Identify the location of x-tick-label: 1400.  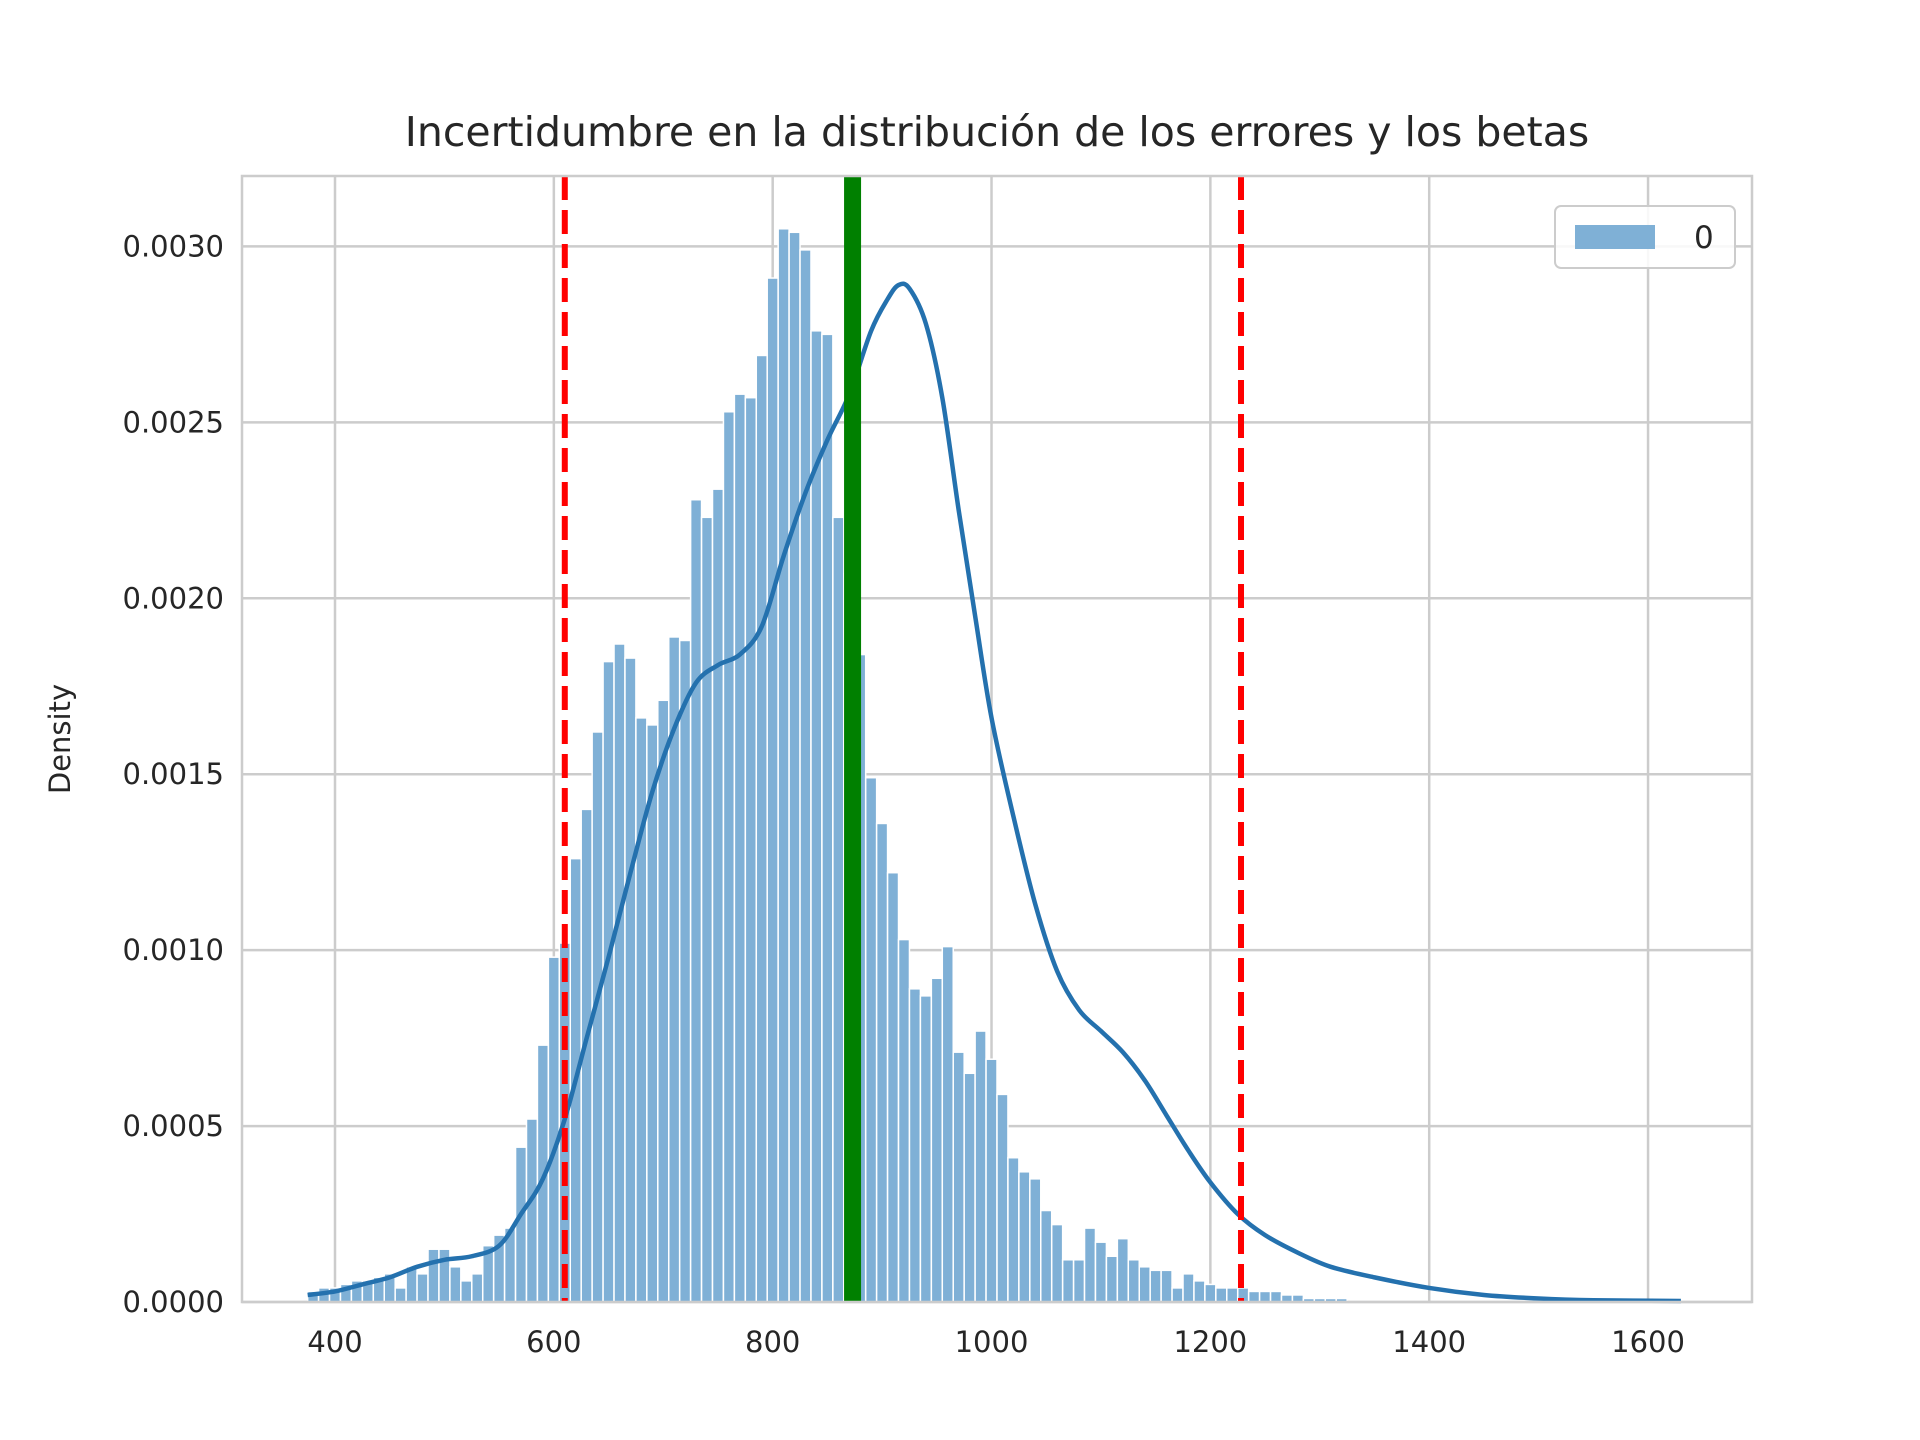
(1429, 1342).